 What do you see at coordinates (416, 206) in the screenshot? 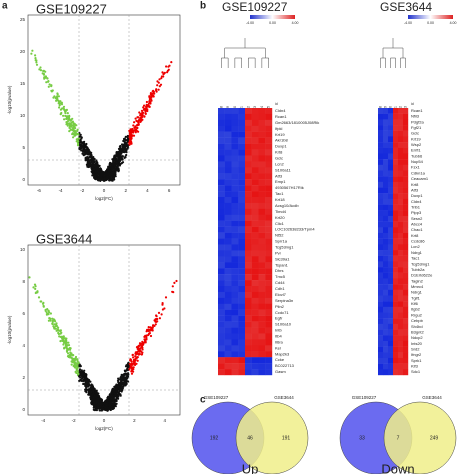
I see `gene-label: Trib1` at bounding box center [416, 206].